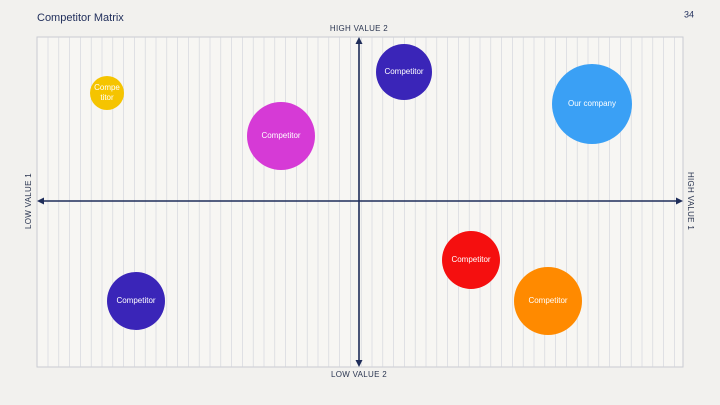  What do you see at coordinates (359, 40) in the screenshot?
I see `arrow-up` at bounding box center [359, 40].